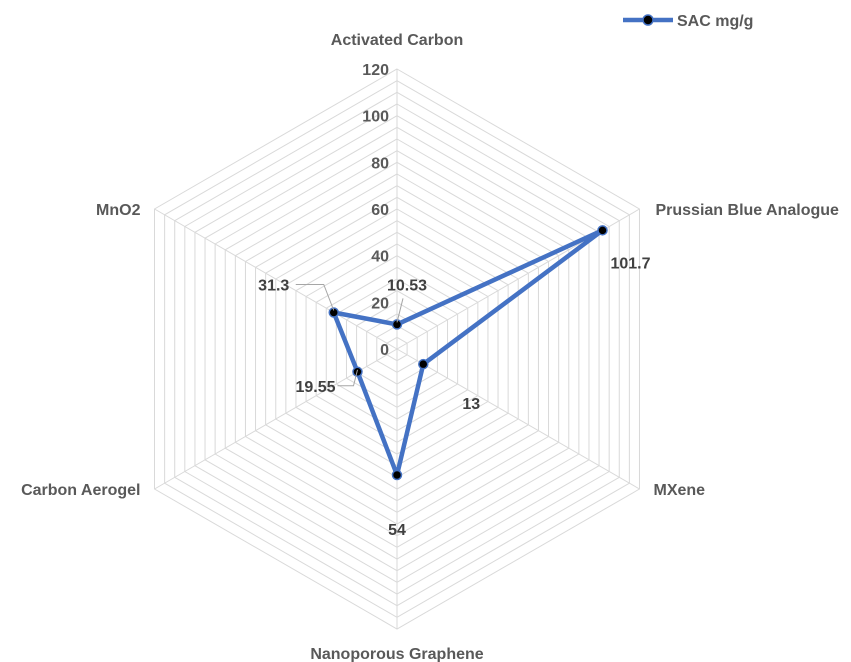 The height and width of the screenshot is (662, 851). I want to click on tick-label: 20, so click(380, 303).